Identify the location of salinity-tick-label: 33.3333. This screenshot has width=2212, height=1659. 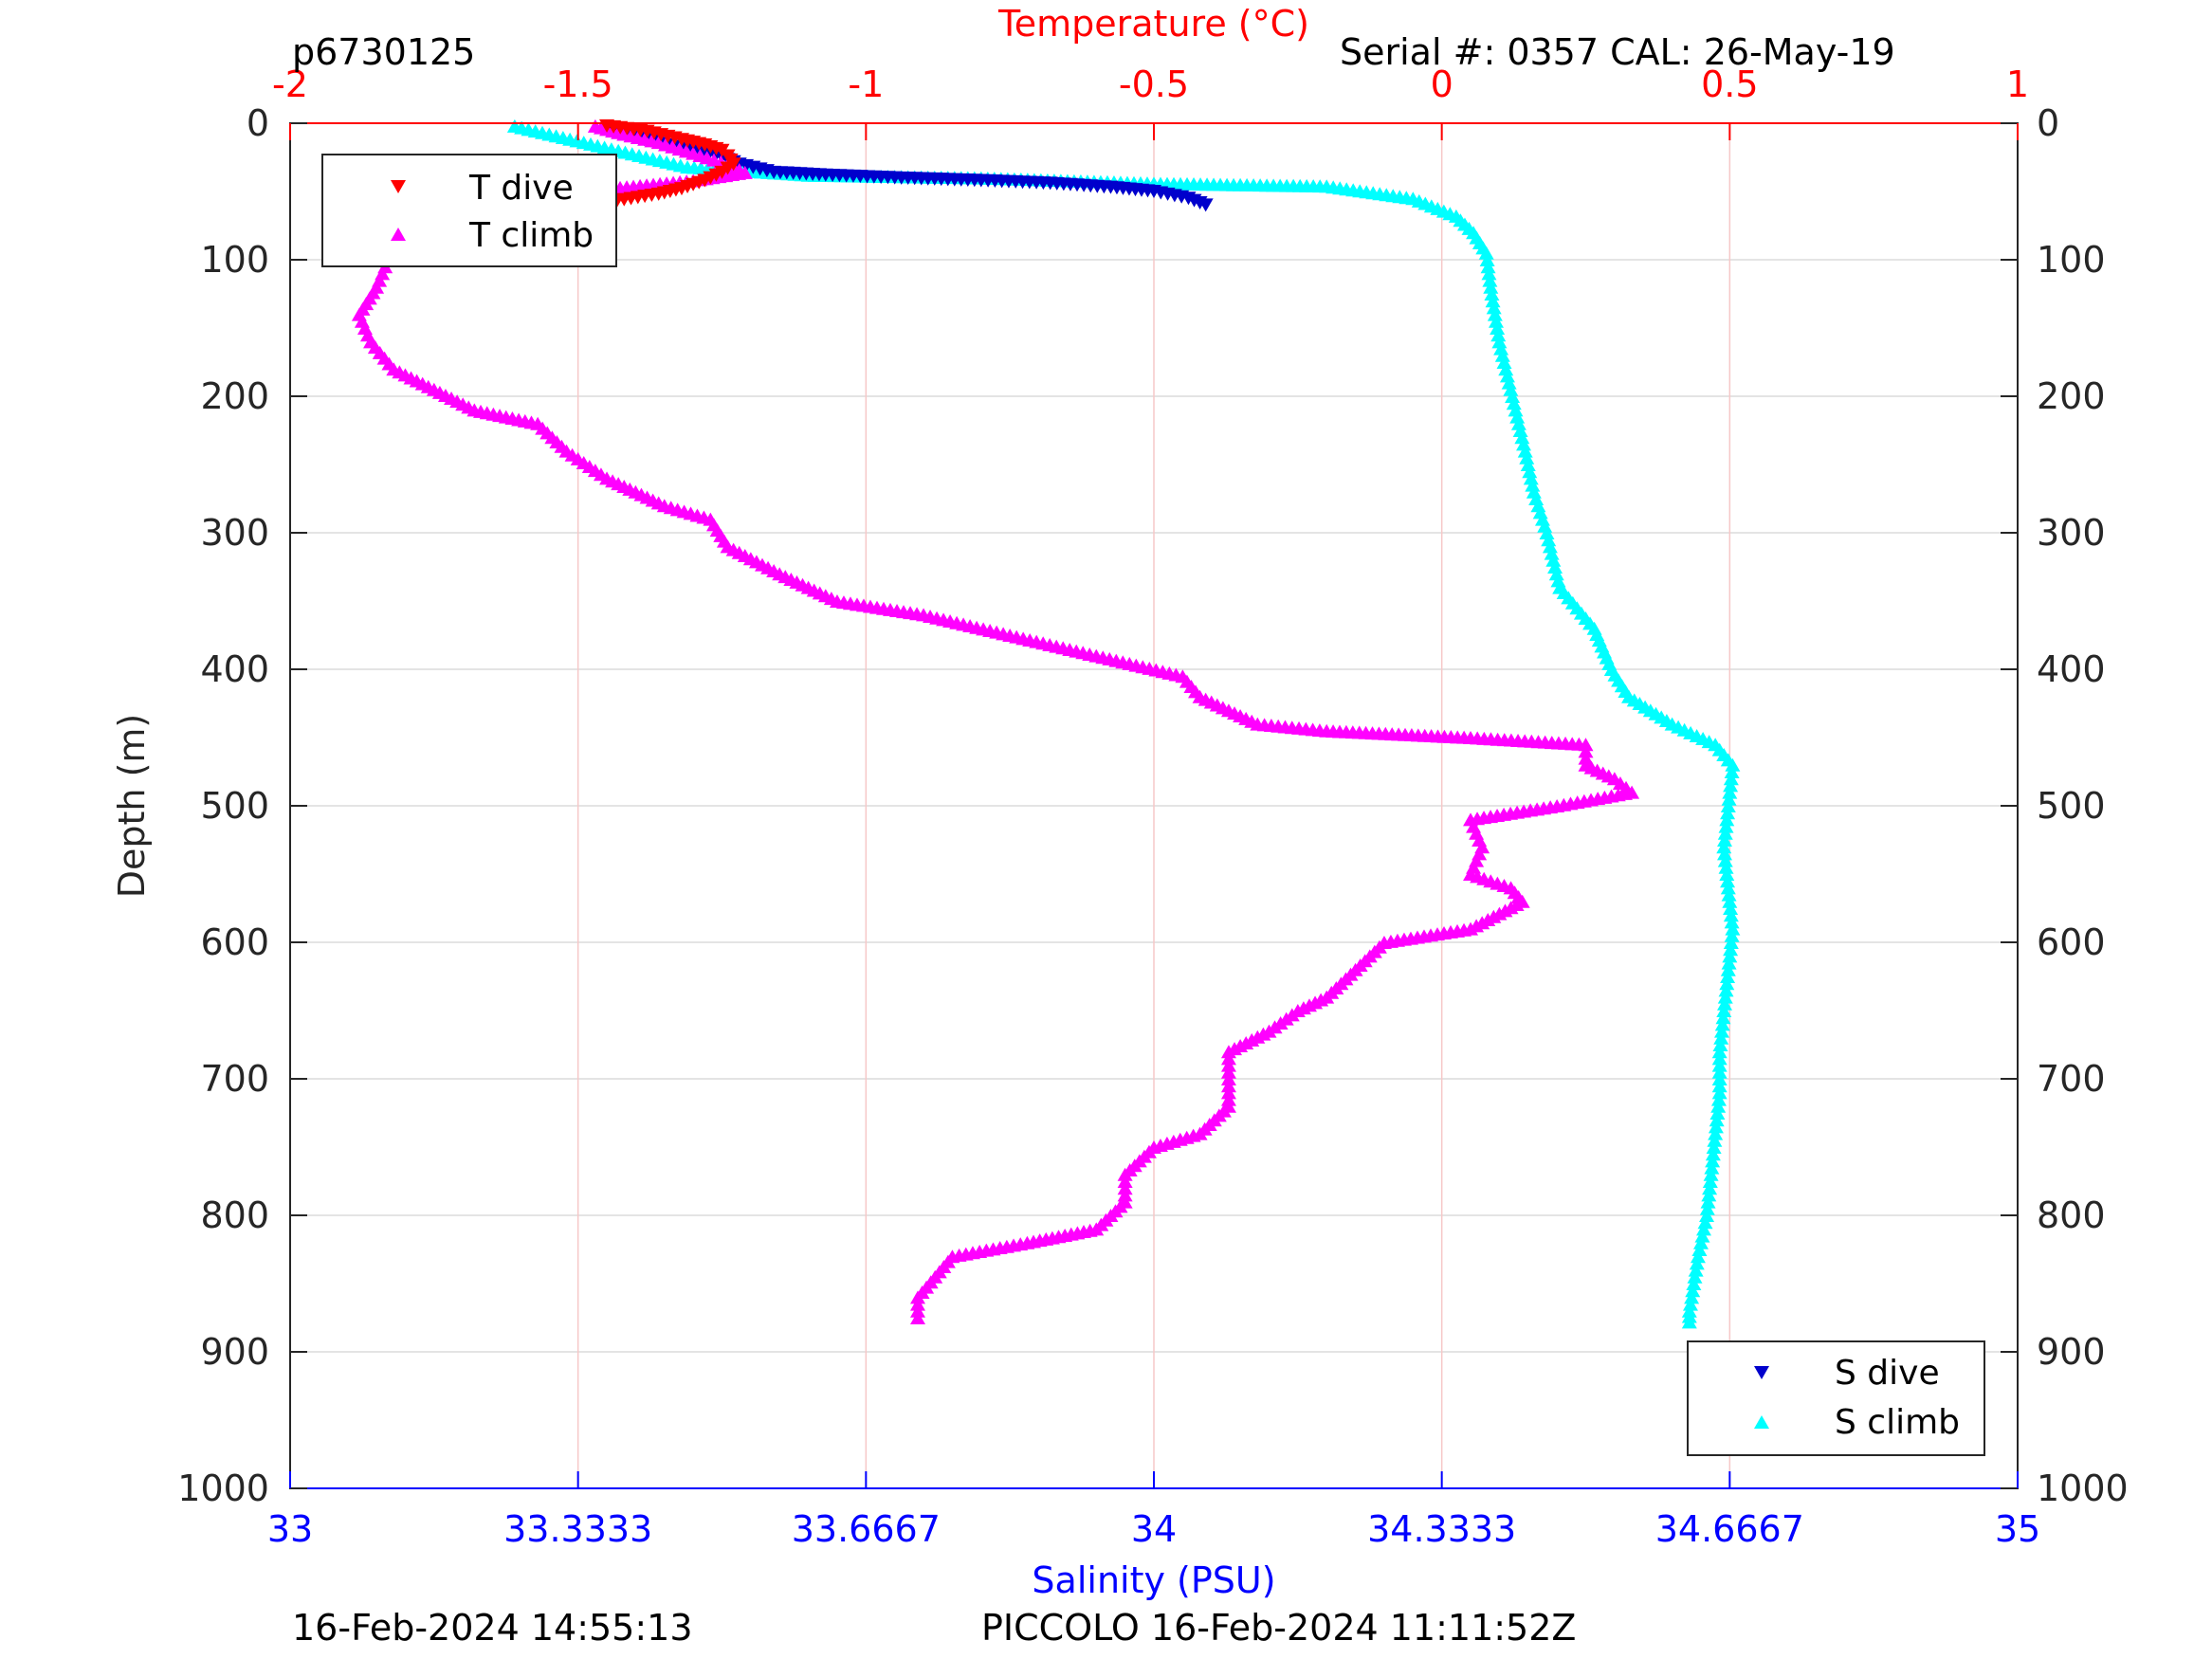
(577, 1529).